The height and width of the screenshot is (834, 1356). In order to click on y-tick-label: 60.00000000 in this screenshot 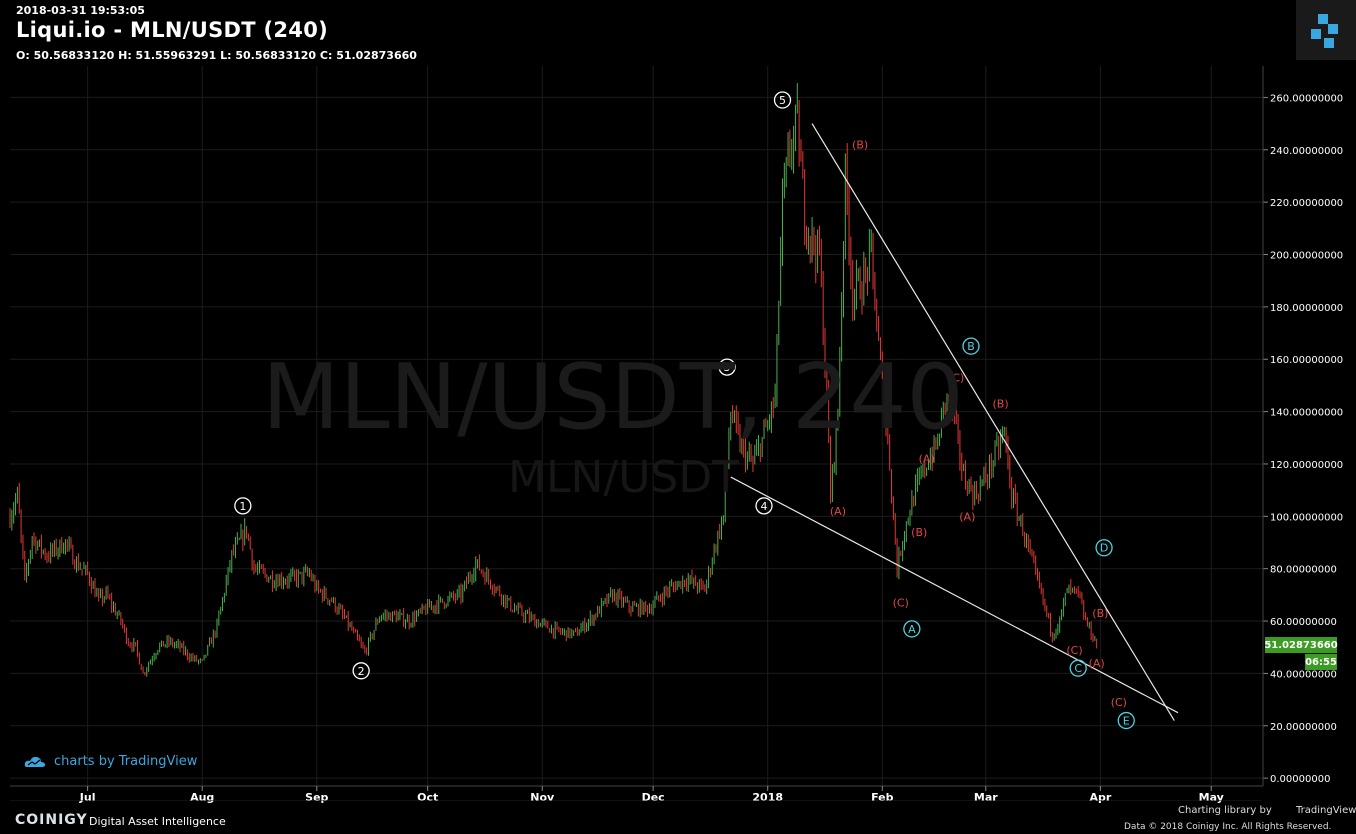, I will do `click(1303, 622)`.